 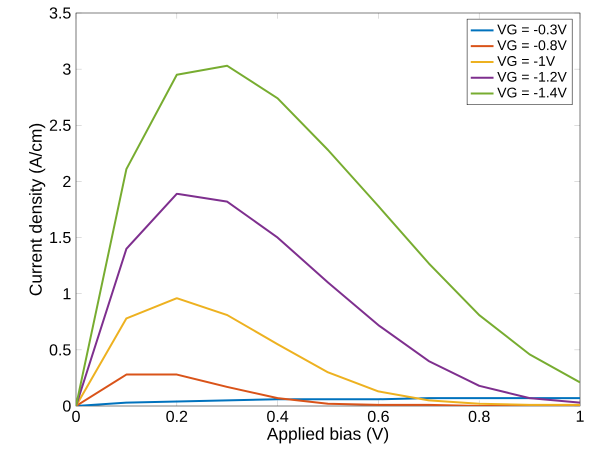 What do you see at coordinates (378, 416) in the screenshot?
I see `x-tick-label: 0.6` at bounding box center [378, 416].